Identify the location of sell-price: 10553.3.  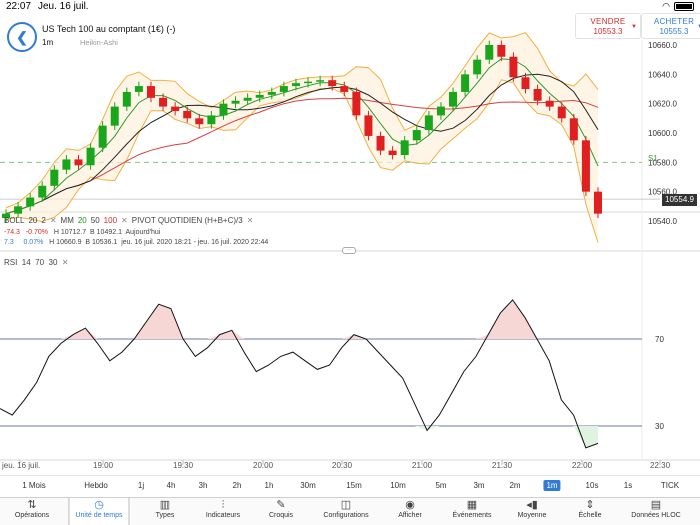
(608, 31).